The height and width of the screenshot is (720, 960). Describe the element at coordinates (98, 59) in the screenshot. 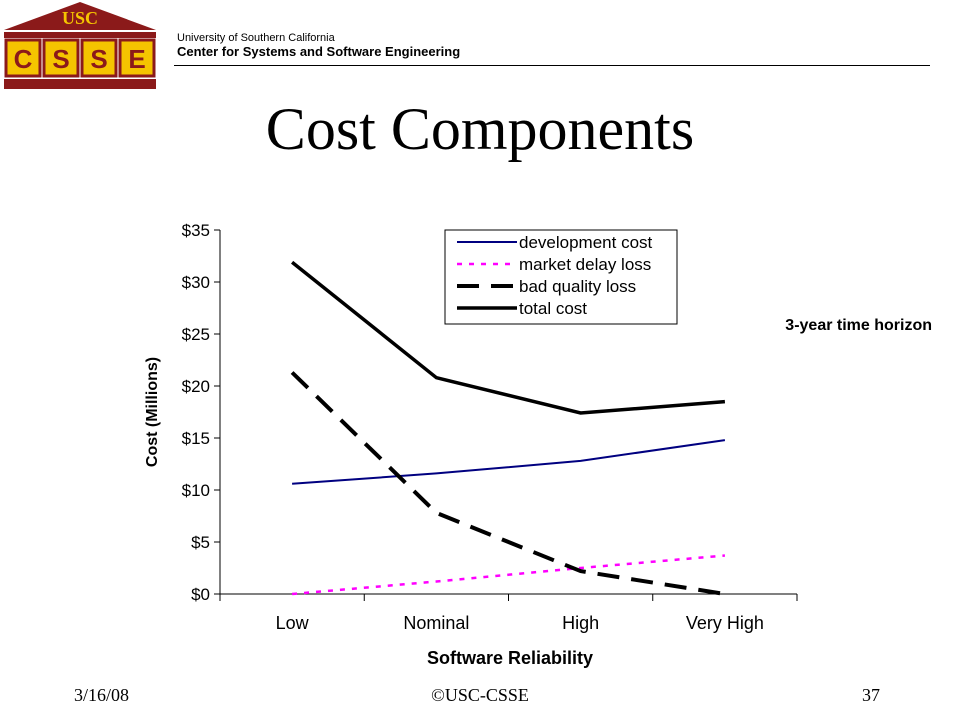

I see `logo-letter-s2: S` at that location.